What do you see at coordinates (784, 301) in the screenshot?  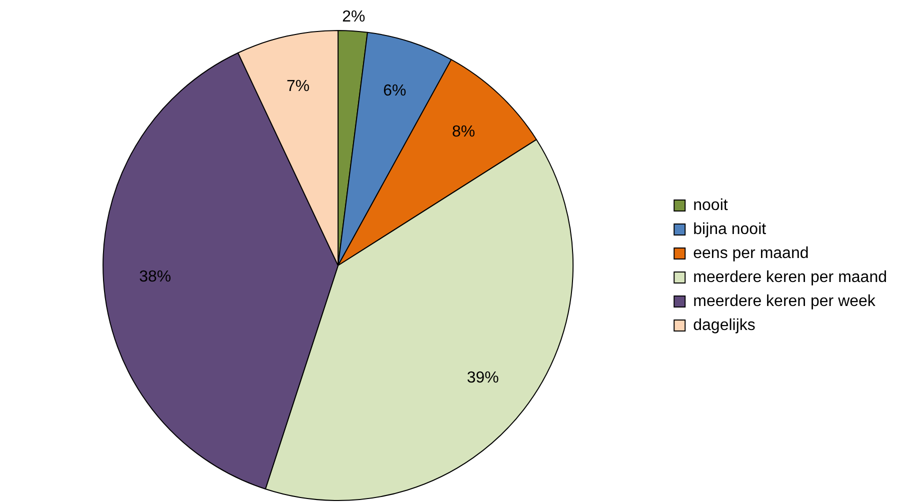 I see `legend-label: meerdere keren per week` at bounding box center [784, 301].